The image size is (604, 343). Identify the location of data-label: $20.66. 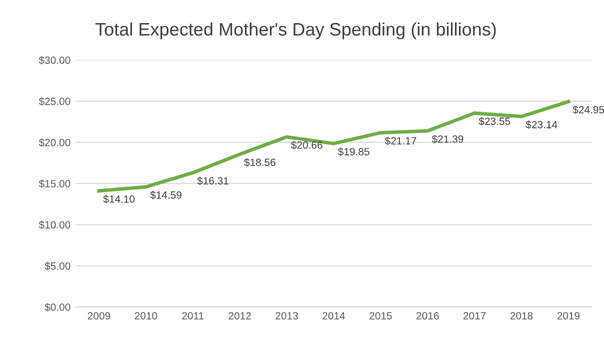
(306, 145).